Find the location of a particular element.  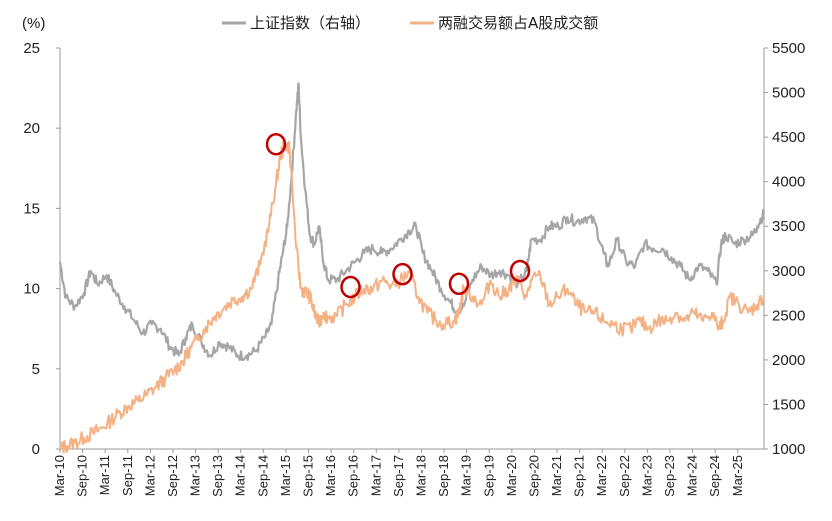

right-tick-label: 1000 is located at coordinates (788, 449).